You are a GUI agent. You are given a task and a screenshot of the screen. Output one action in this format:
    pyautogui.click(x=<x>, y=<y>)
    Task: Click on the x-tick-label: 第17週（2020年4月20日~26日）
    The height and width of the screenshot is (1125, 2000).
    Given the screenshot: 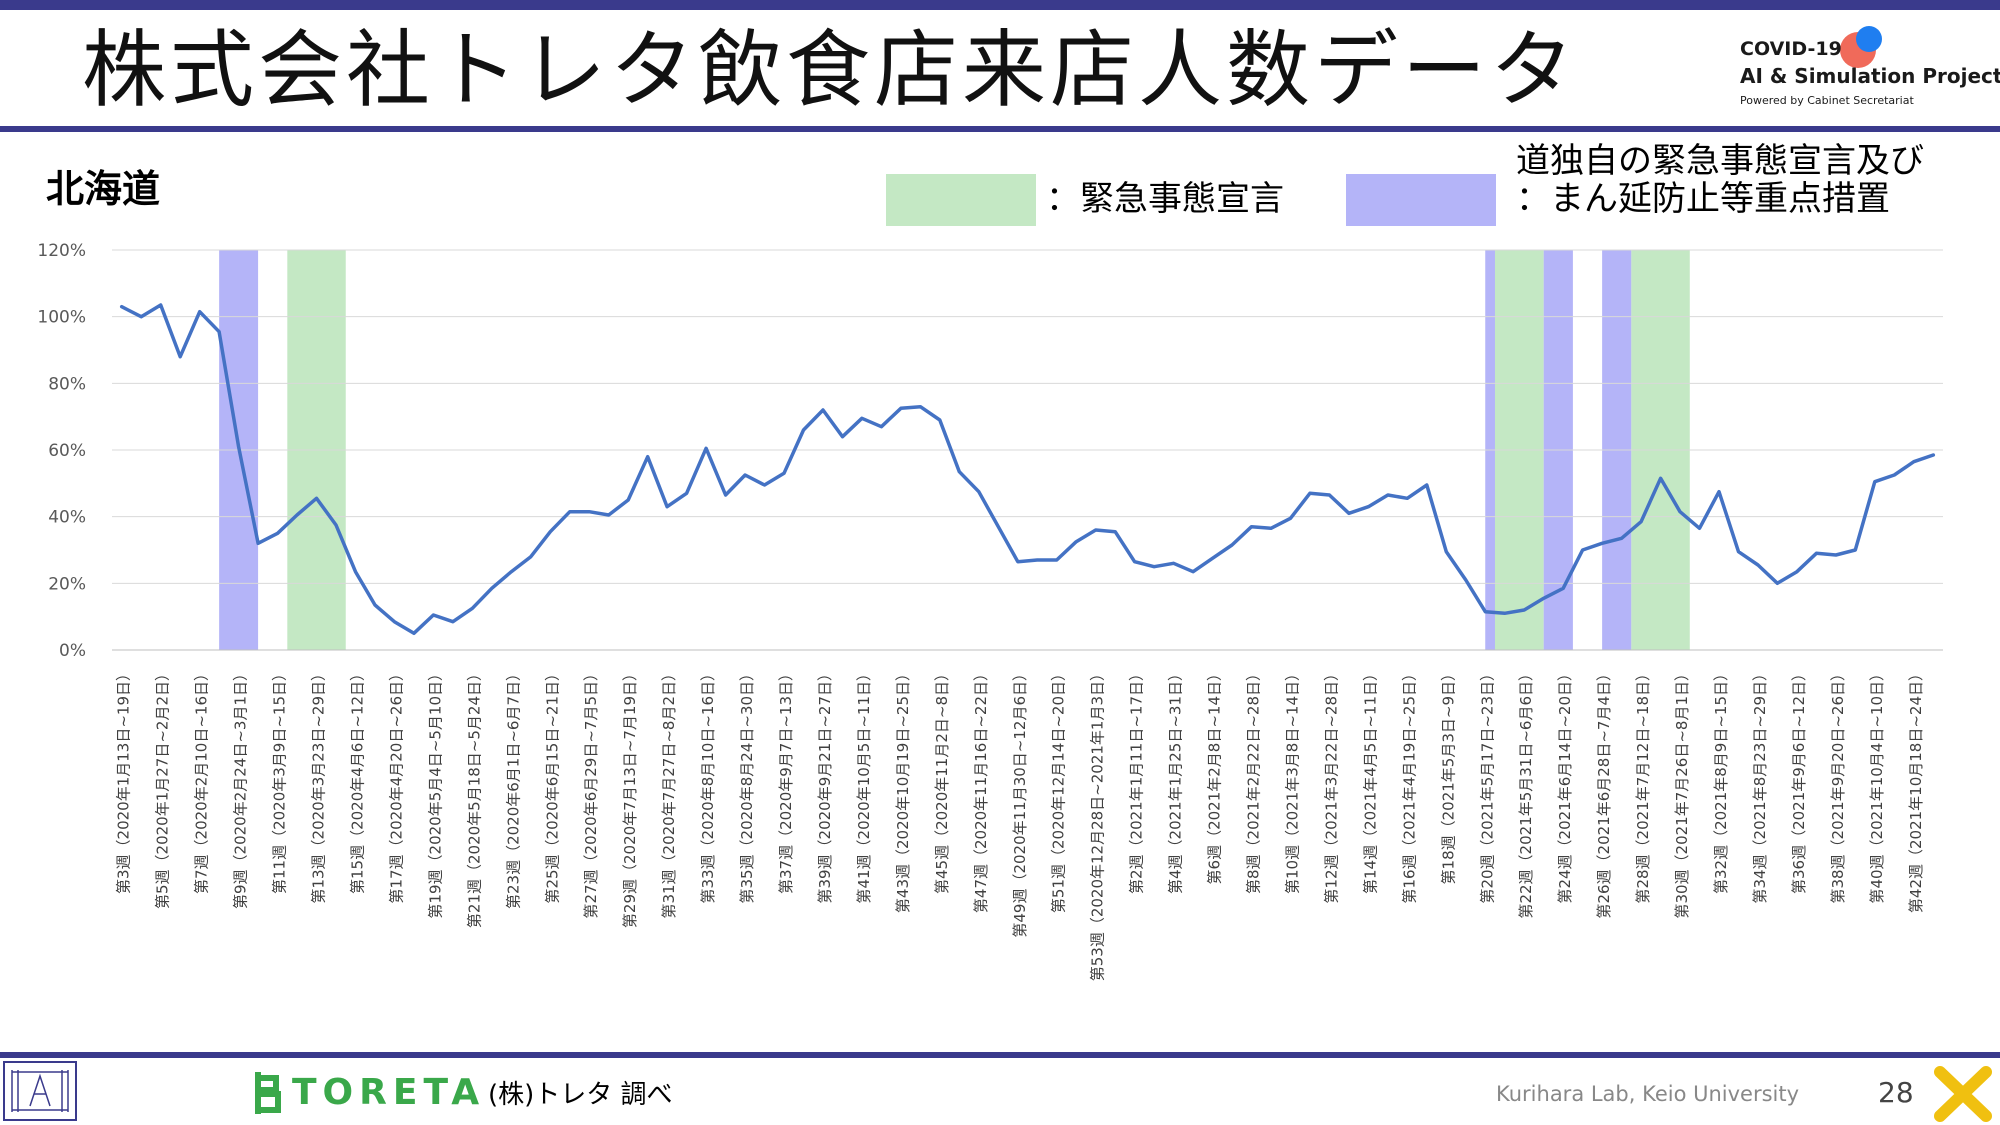 What is the action you would take?
    pyautogui.click(x=396, y=785)
    